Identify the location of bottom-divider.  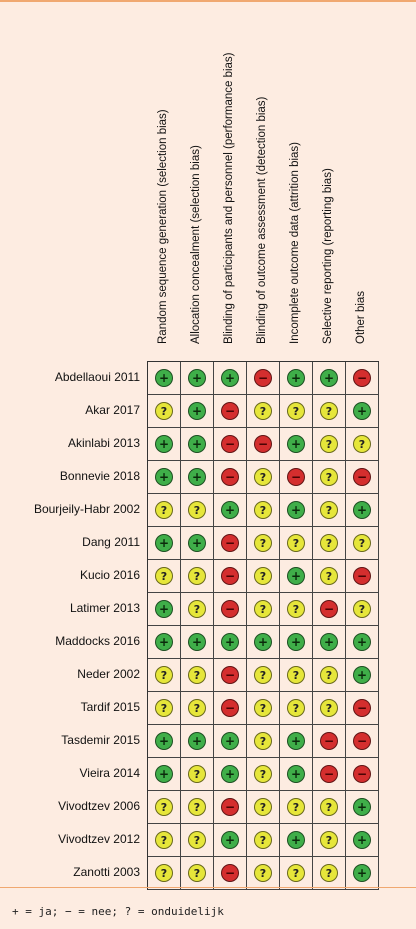
(208, 887).